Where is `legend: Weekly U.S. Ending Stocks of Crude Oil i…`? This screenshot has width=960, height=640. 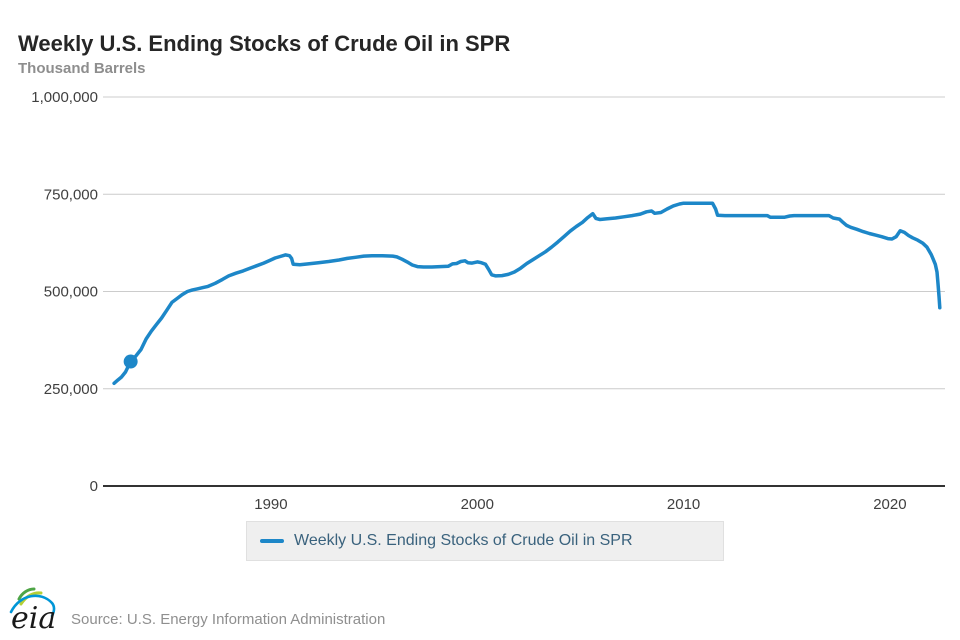
legend: Weekly U.S. Ending Stocks of Crude Oil i… is located at coordinates (485, 541).